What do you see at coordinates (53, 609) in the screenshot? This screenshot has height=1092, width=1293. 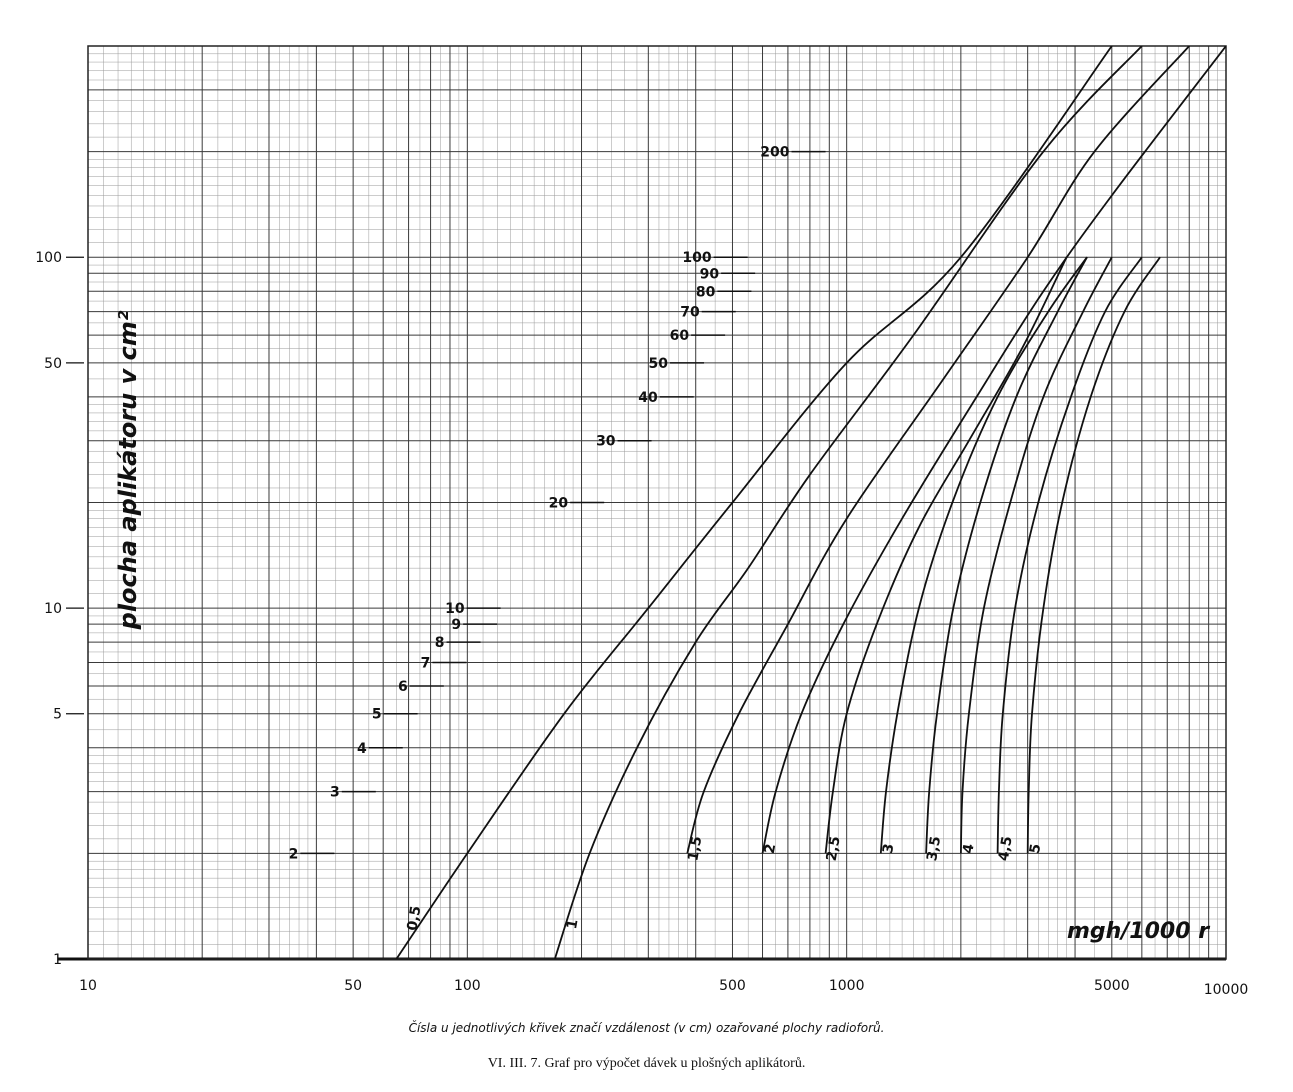 I see `y-tick-label: 10` at bounding box center [53, 609].